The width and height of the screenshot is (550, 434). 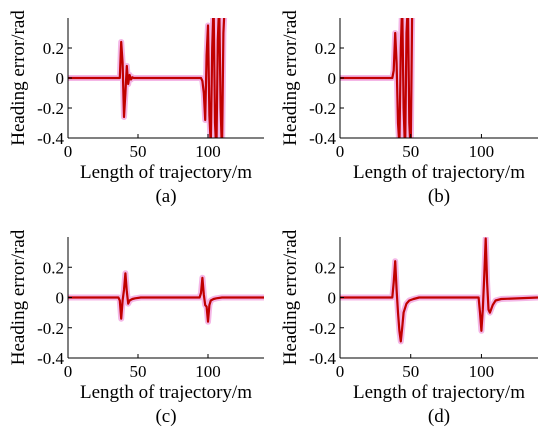 I want to click on panel-label: (d), so click(x=439, y=416).